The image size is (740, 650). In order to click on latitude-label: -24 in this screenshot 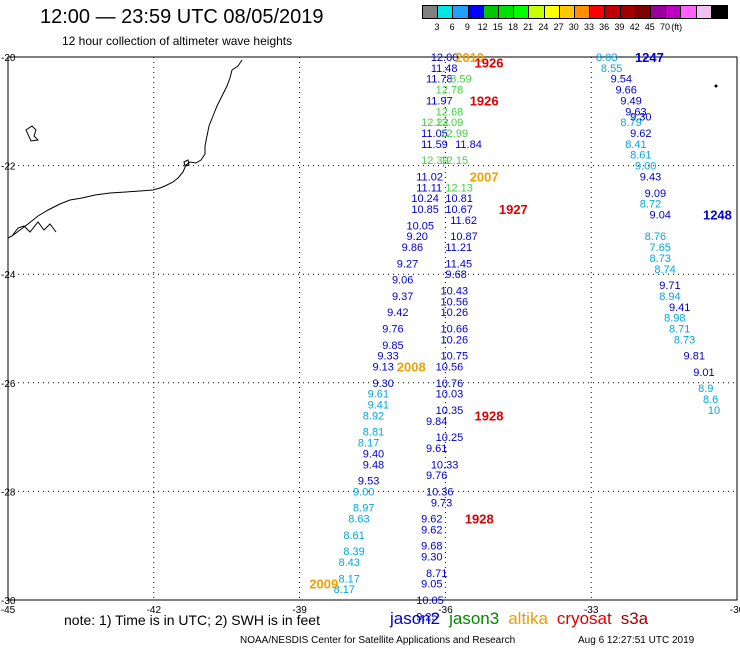, I will do `click(8, 275)`.